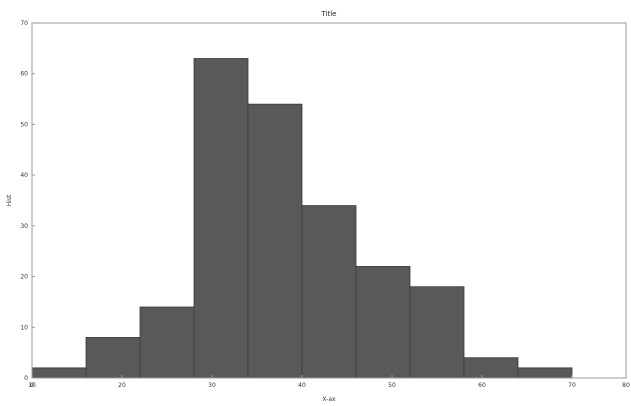  What do you see at coordinates (572, 385) in the screenshot?
I see `x-tick-label: 70` at bounding box center [572, 385].